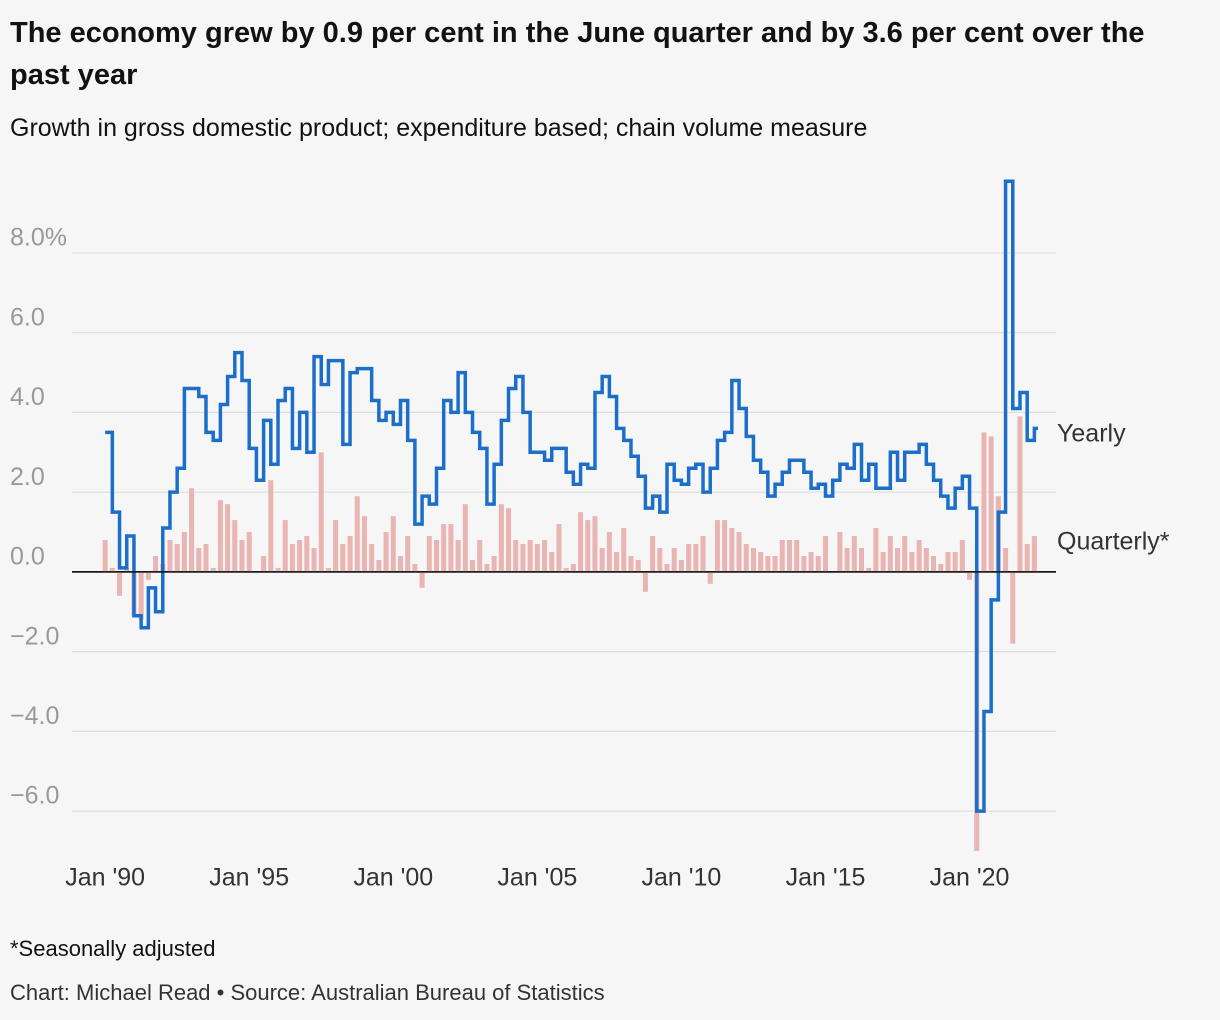  Describe the element at coordinates (27, 557) in the screenshot. I see `y-tick-label: 0.0` at that location.